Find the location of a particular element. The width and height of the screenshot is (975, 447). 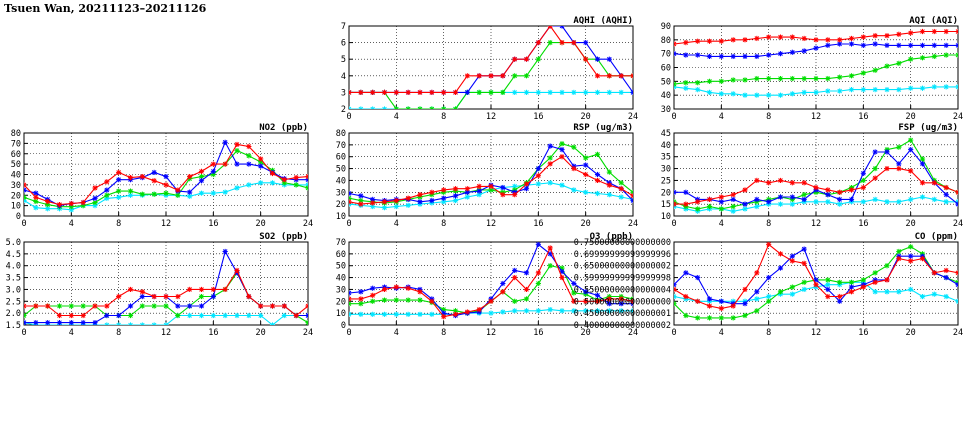

y-tick-label: 0.75000000000000000 is located at coordinates (622, 243).